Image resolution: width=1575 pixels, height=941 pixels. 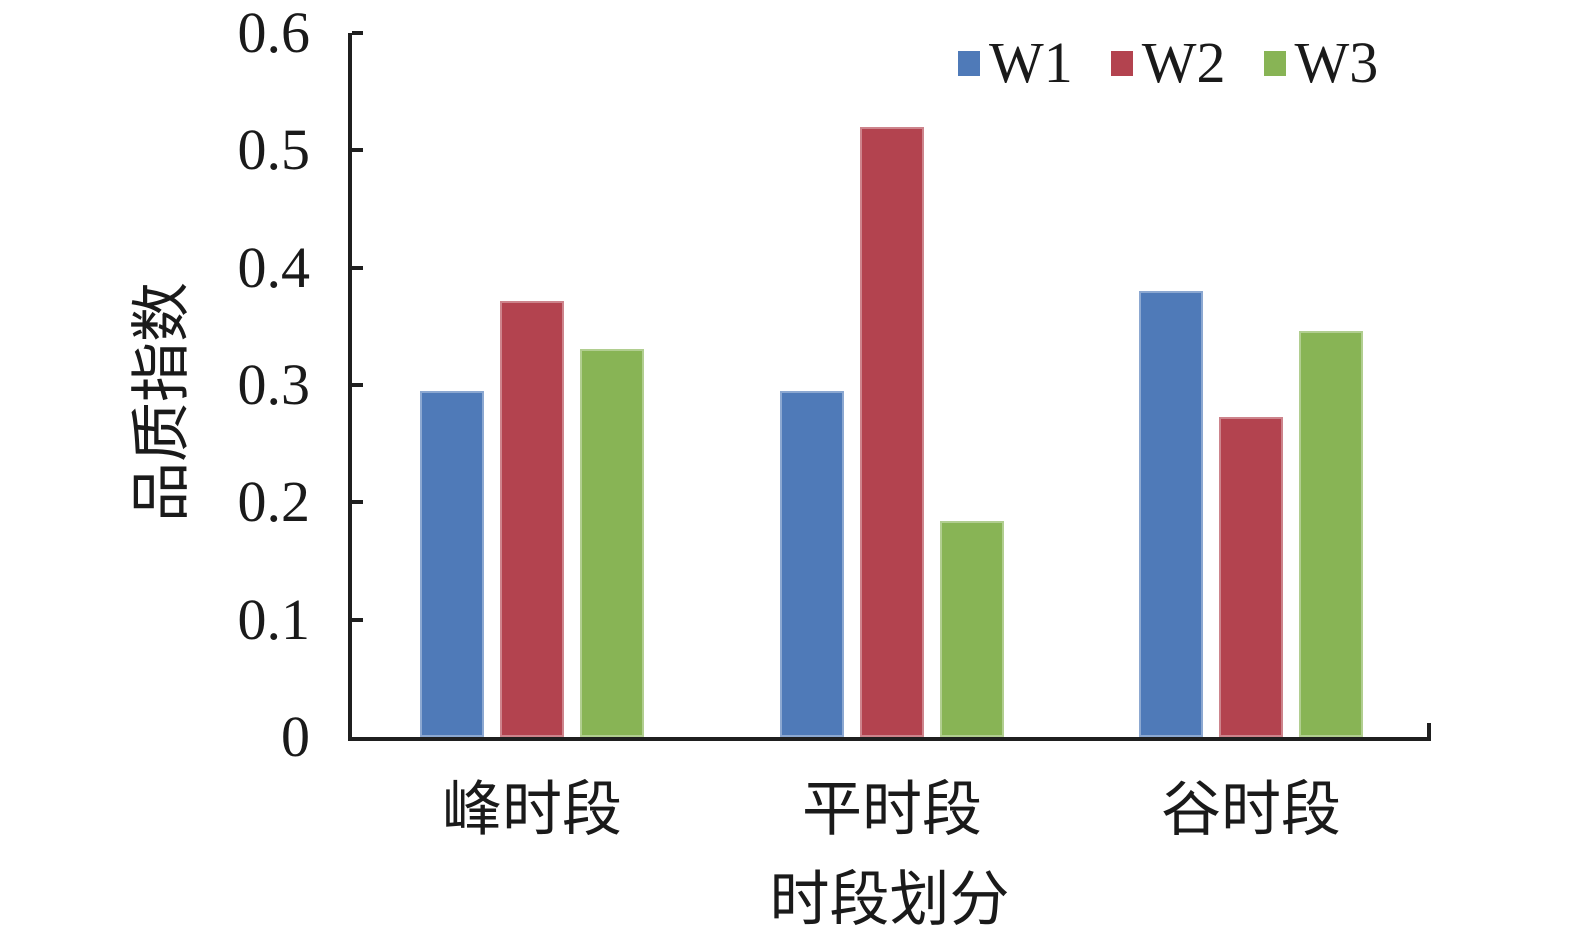 I want to click on x-axis-end-tick, so click(x=1429, y=730).